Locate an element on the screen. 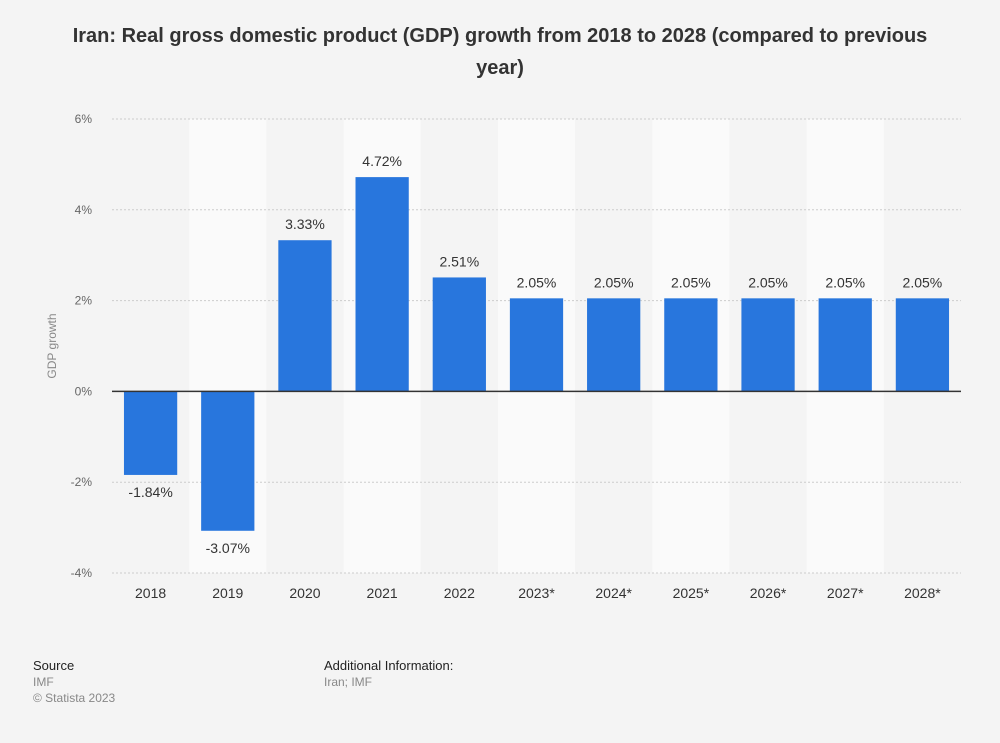  source-heading: Source is located at coordinates (54, 665).